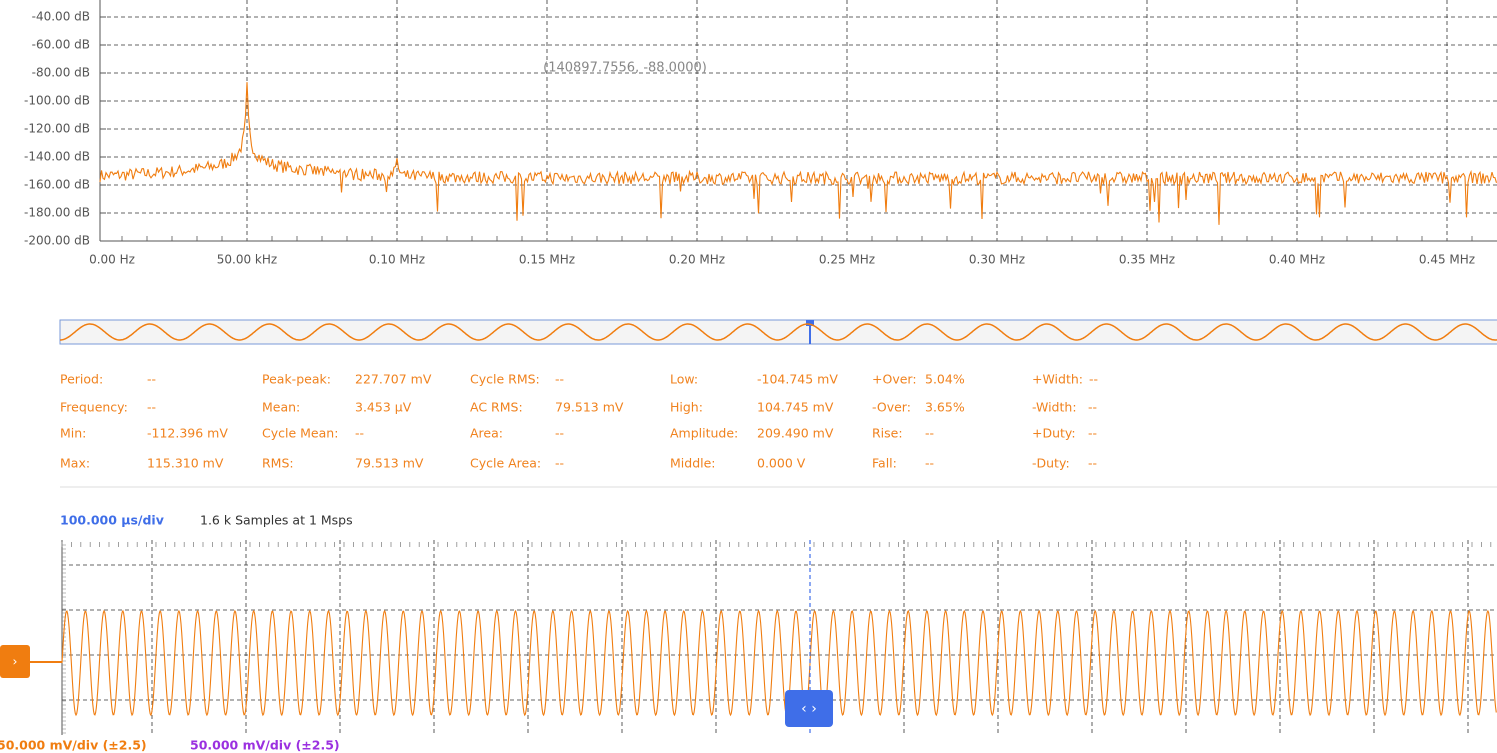 The image size is (1497, 753). I want to click on channel-a-scale: 50.000 mV/div (±2.5), so click(73, 745).